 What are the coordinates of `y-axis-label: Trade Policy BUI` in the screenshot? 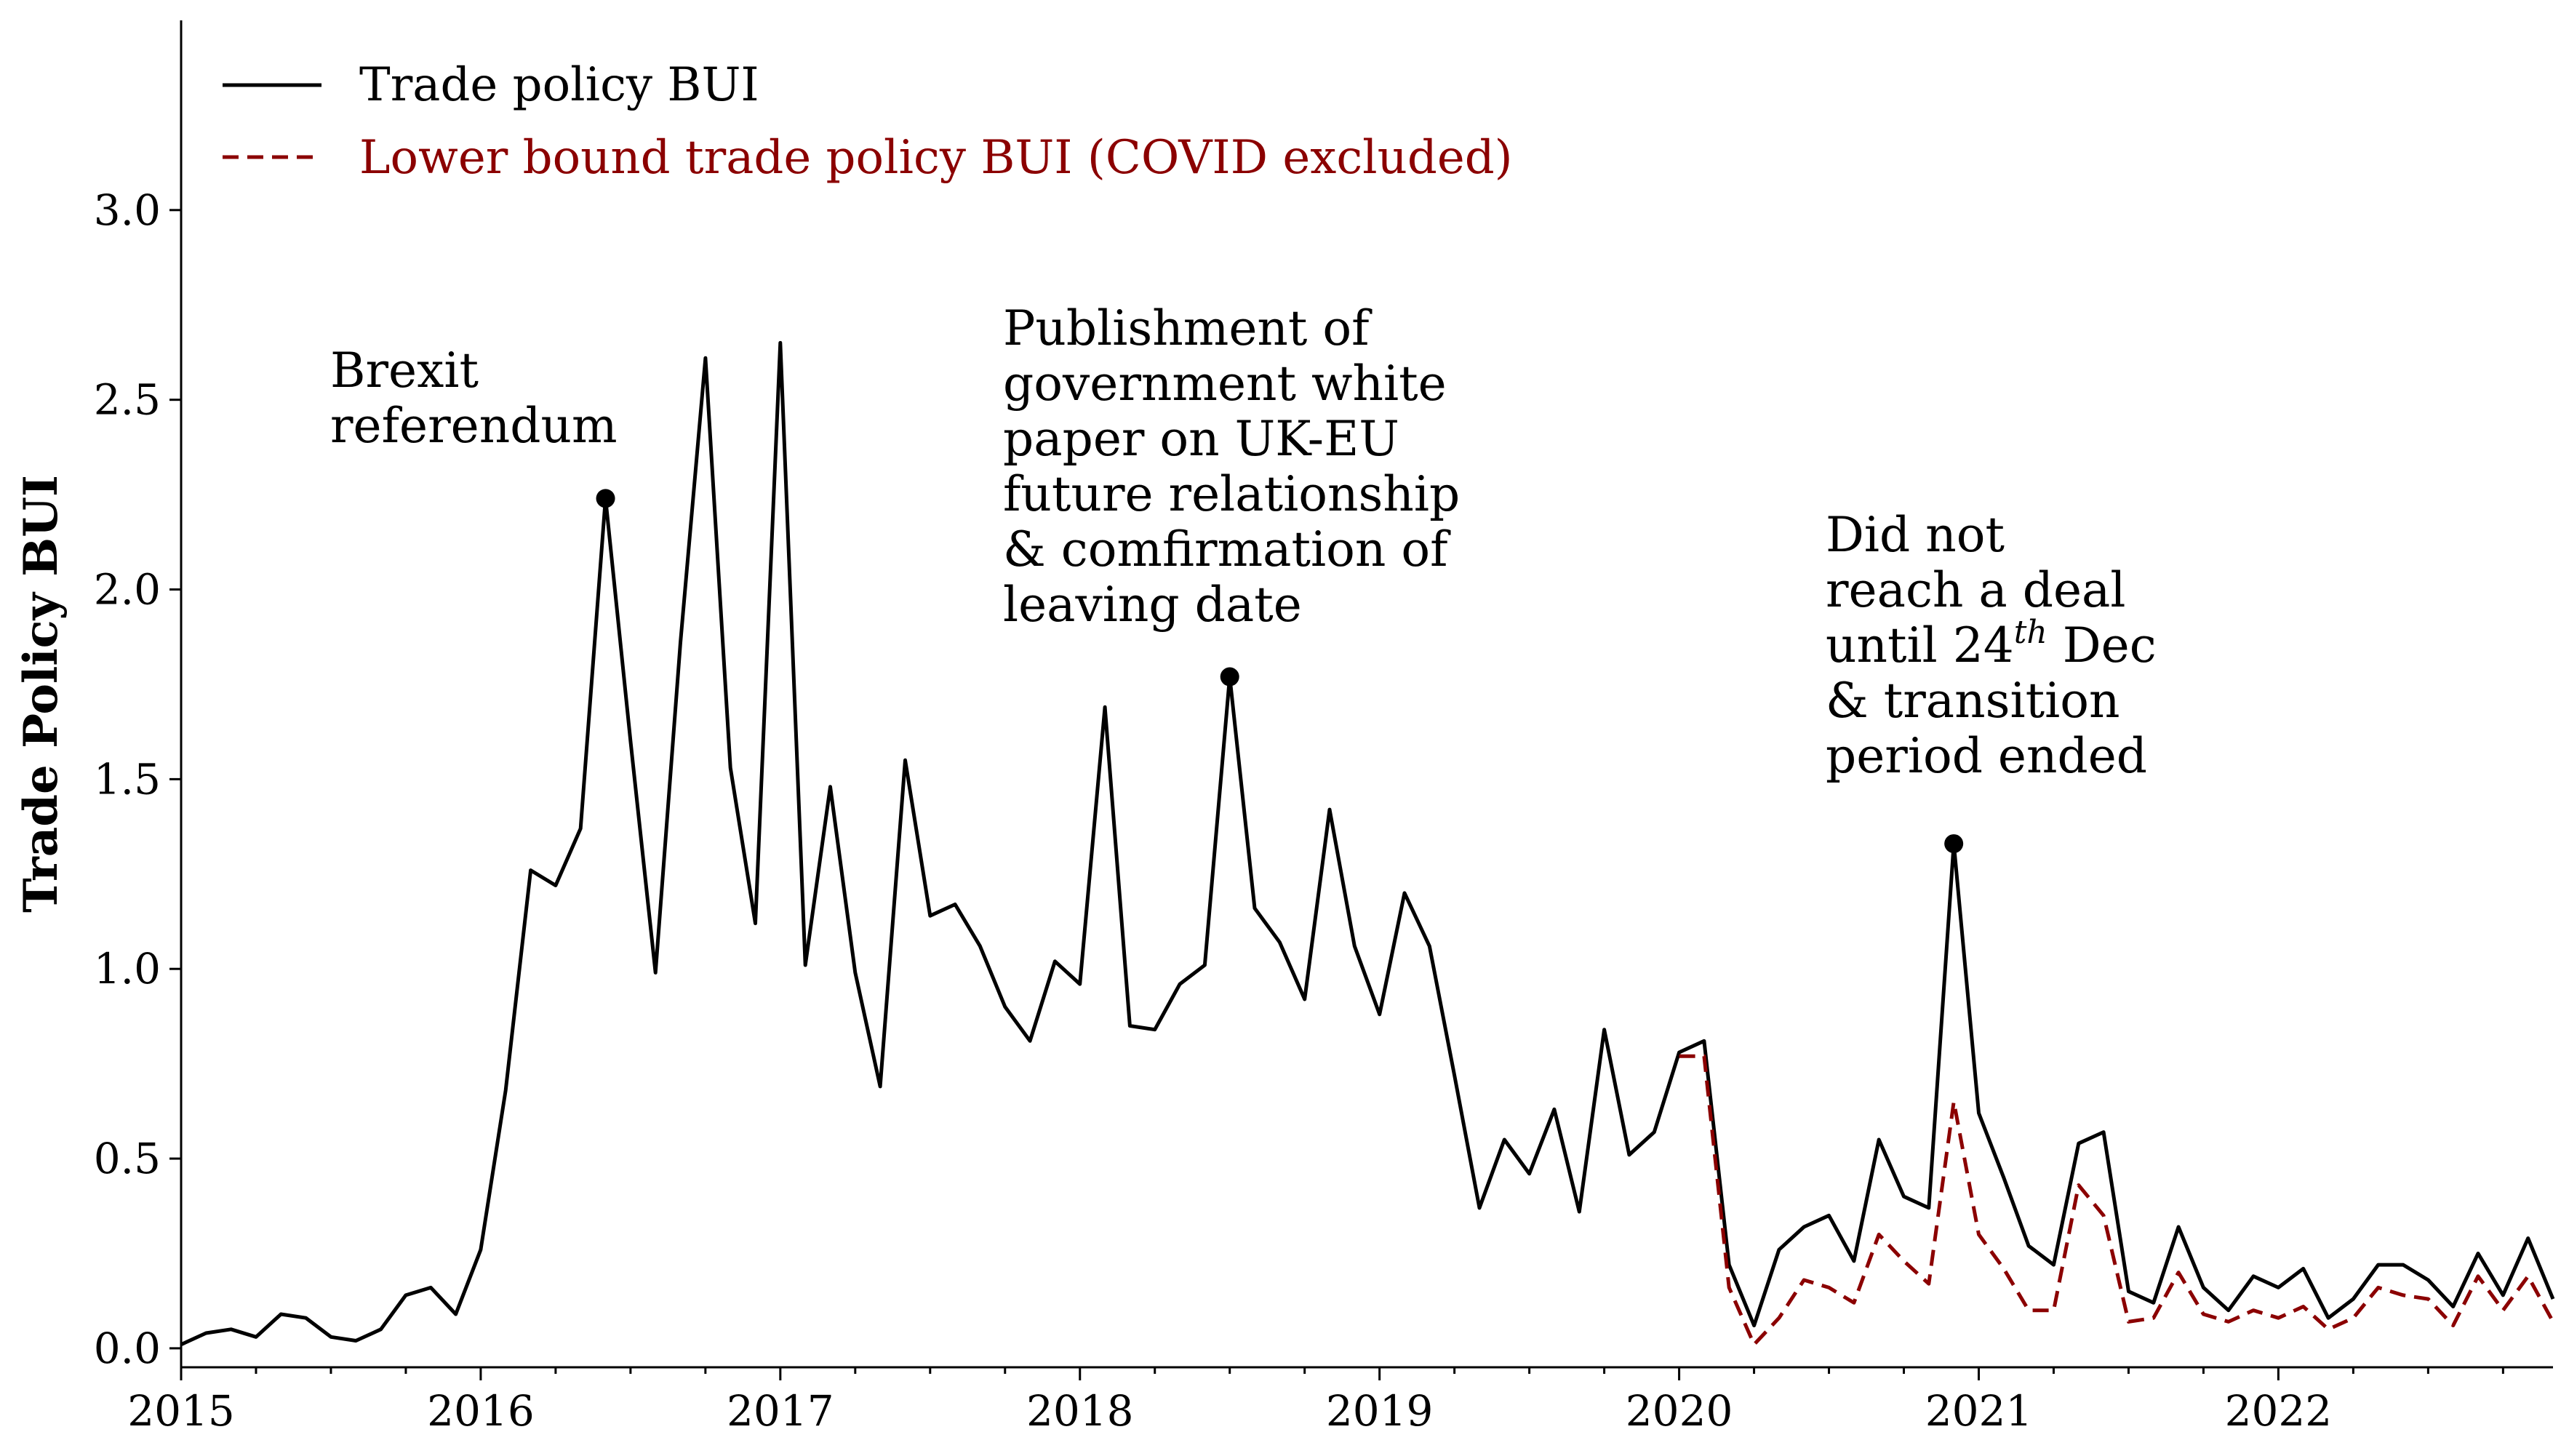 It's located at (41, 694).